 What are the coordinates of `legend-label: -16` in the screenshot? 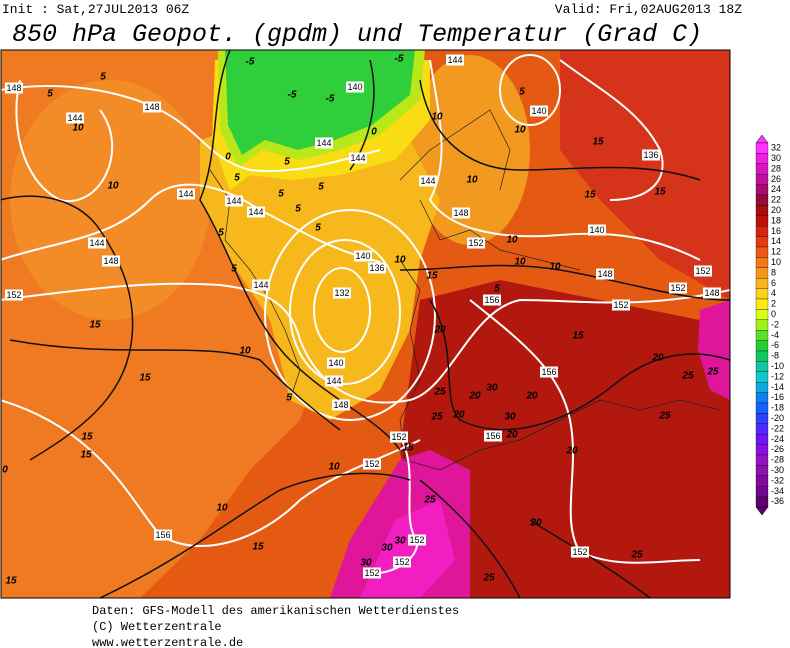 It's located at (777, 397).